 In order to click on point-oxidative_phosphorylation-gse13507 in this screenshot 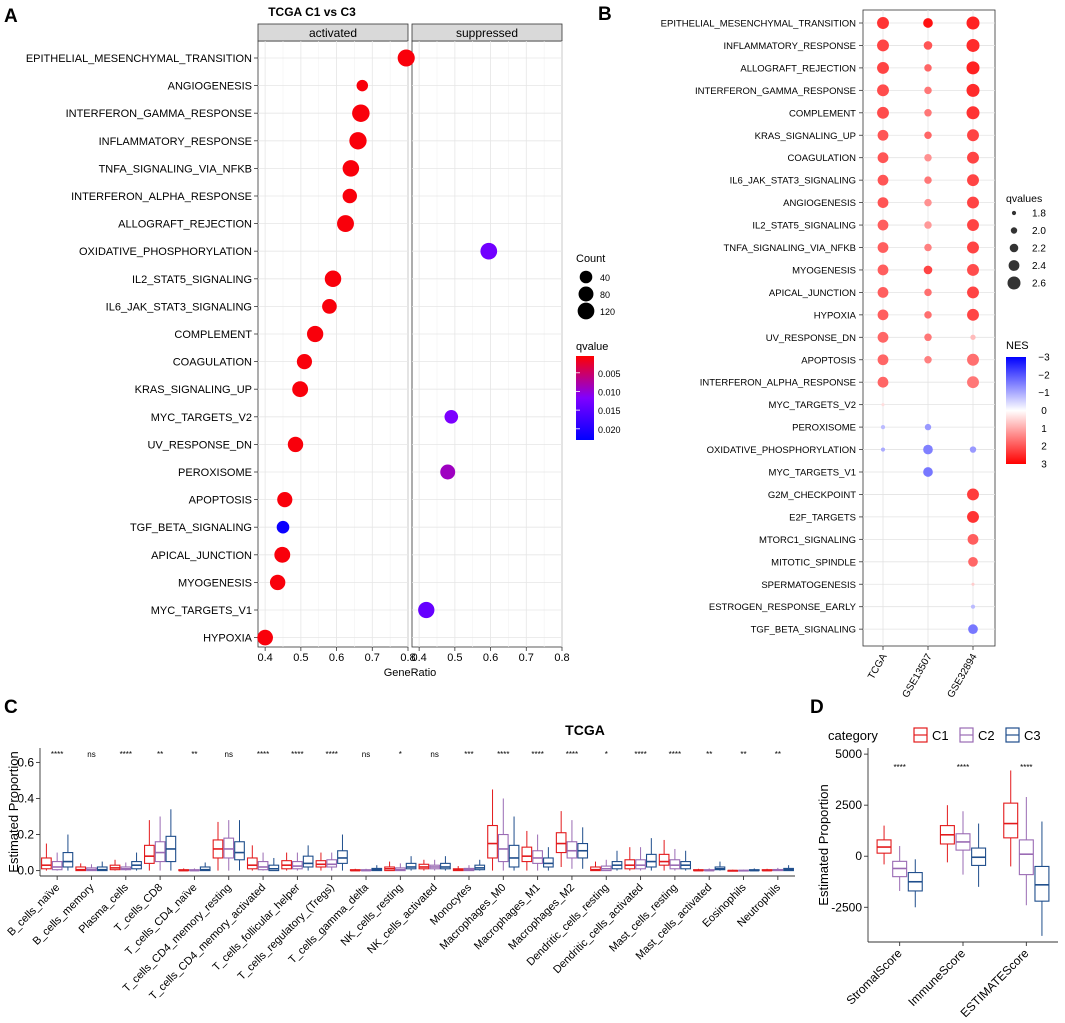, I will do `click(928, 449)`.